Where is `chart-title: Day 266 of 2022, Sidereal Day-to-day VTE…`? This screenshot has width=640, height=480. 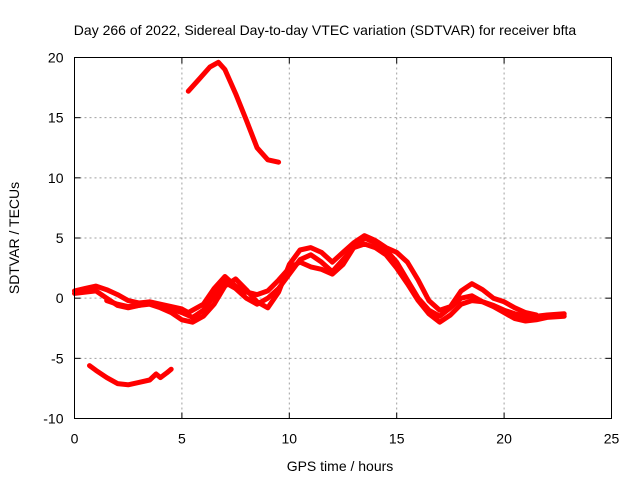 chart-title: Day 266 of 2022, Sidereal Day-to-day VTE… is located at coordinates (325, 30).